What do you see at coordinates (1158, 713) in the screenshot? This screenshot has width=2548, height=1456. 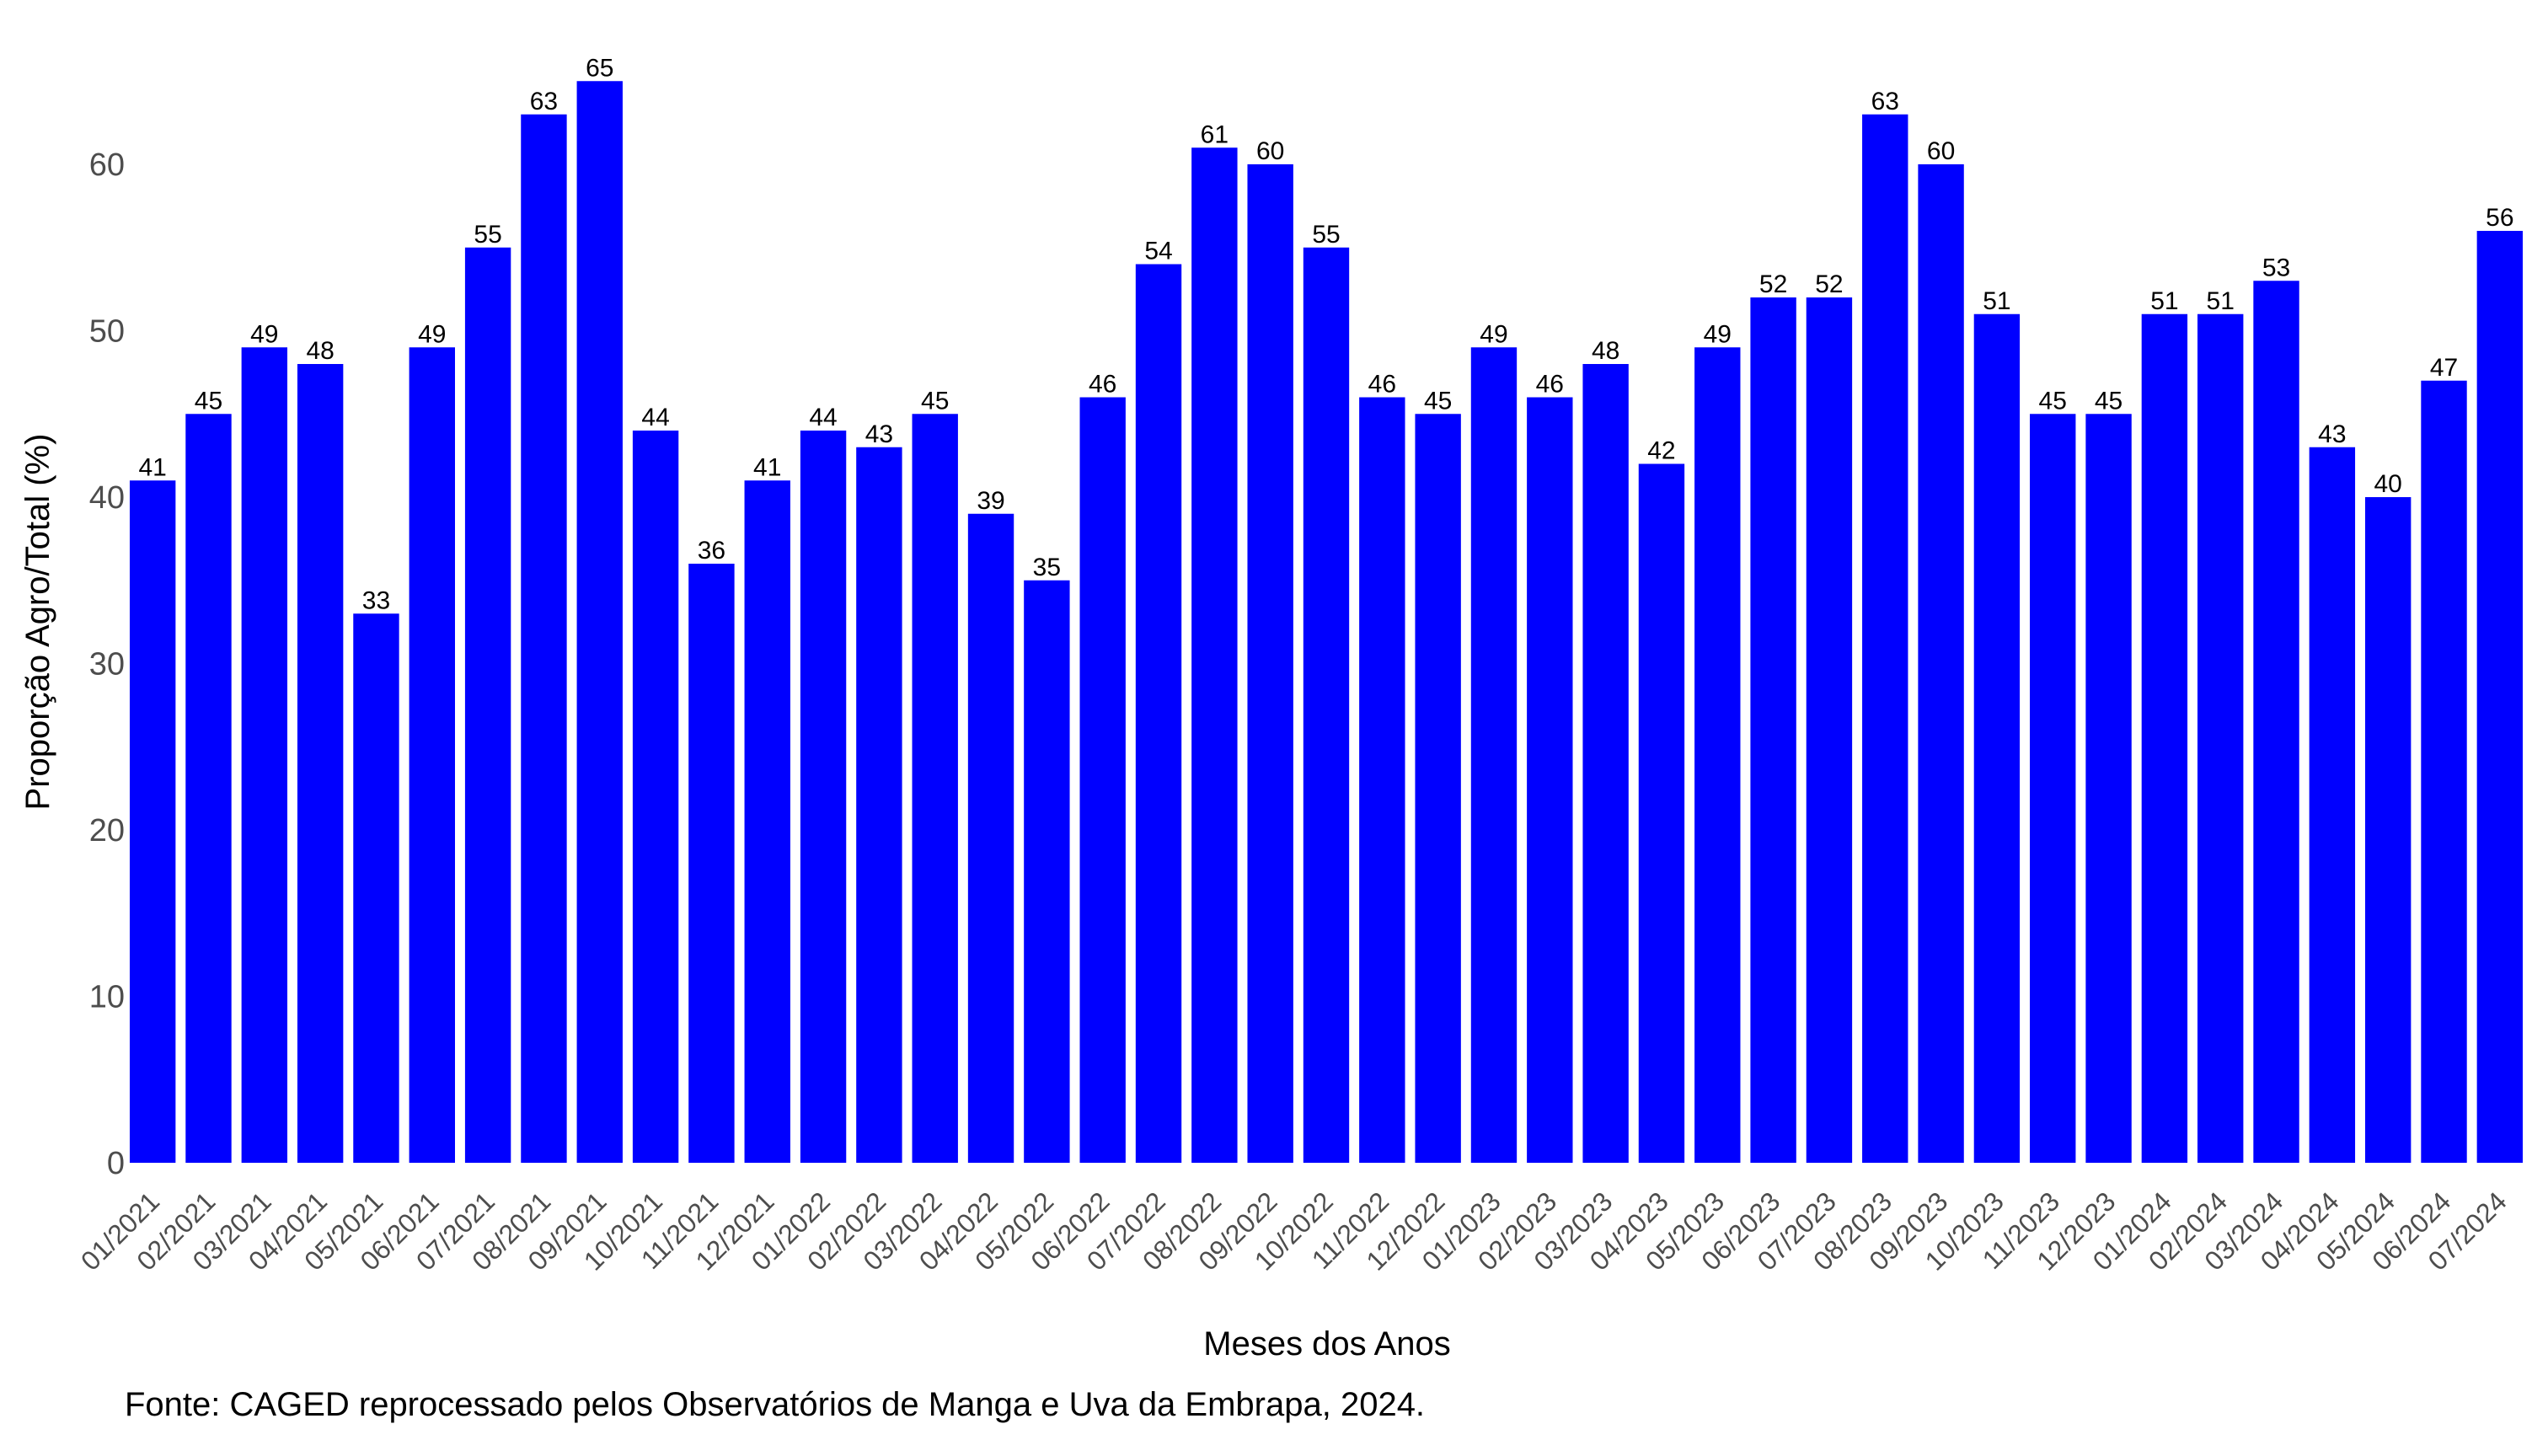 I see `bar-07-2022` at bounding box center [1158, 713].